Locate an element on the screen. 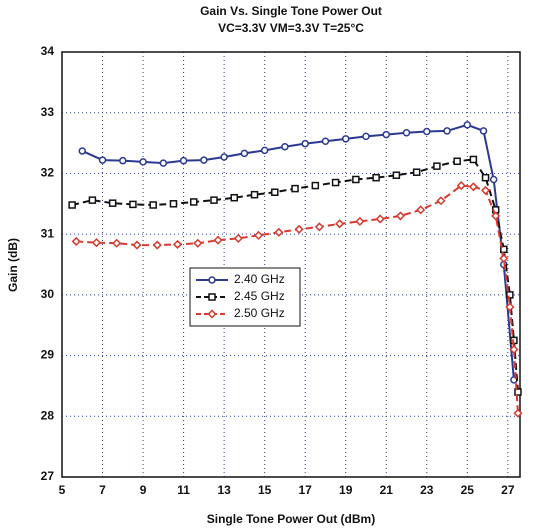 This screenshot has width=536, height=531. y-tick-label: 34 is located at coordinates (48, 51).